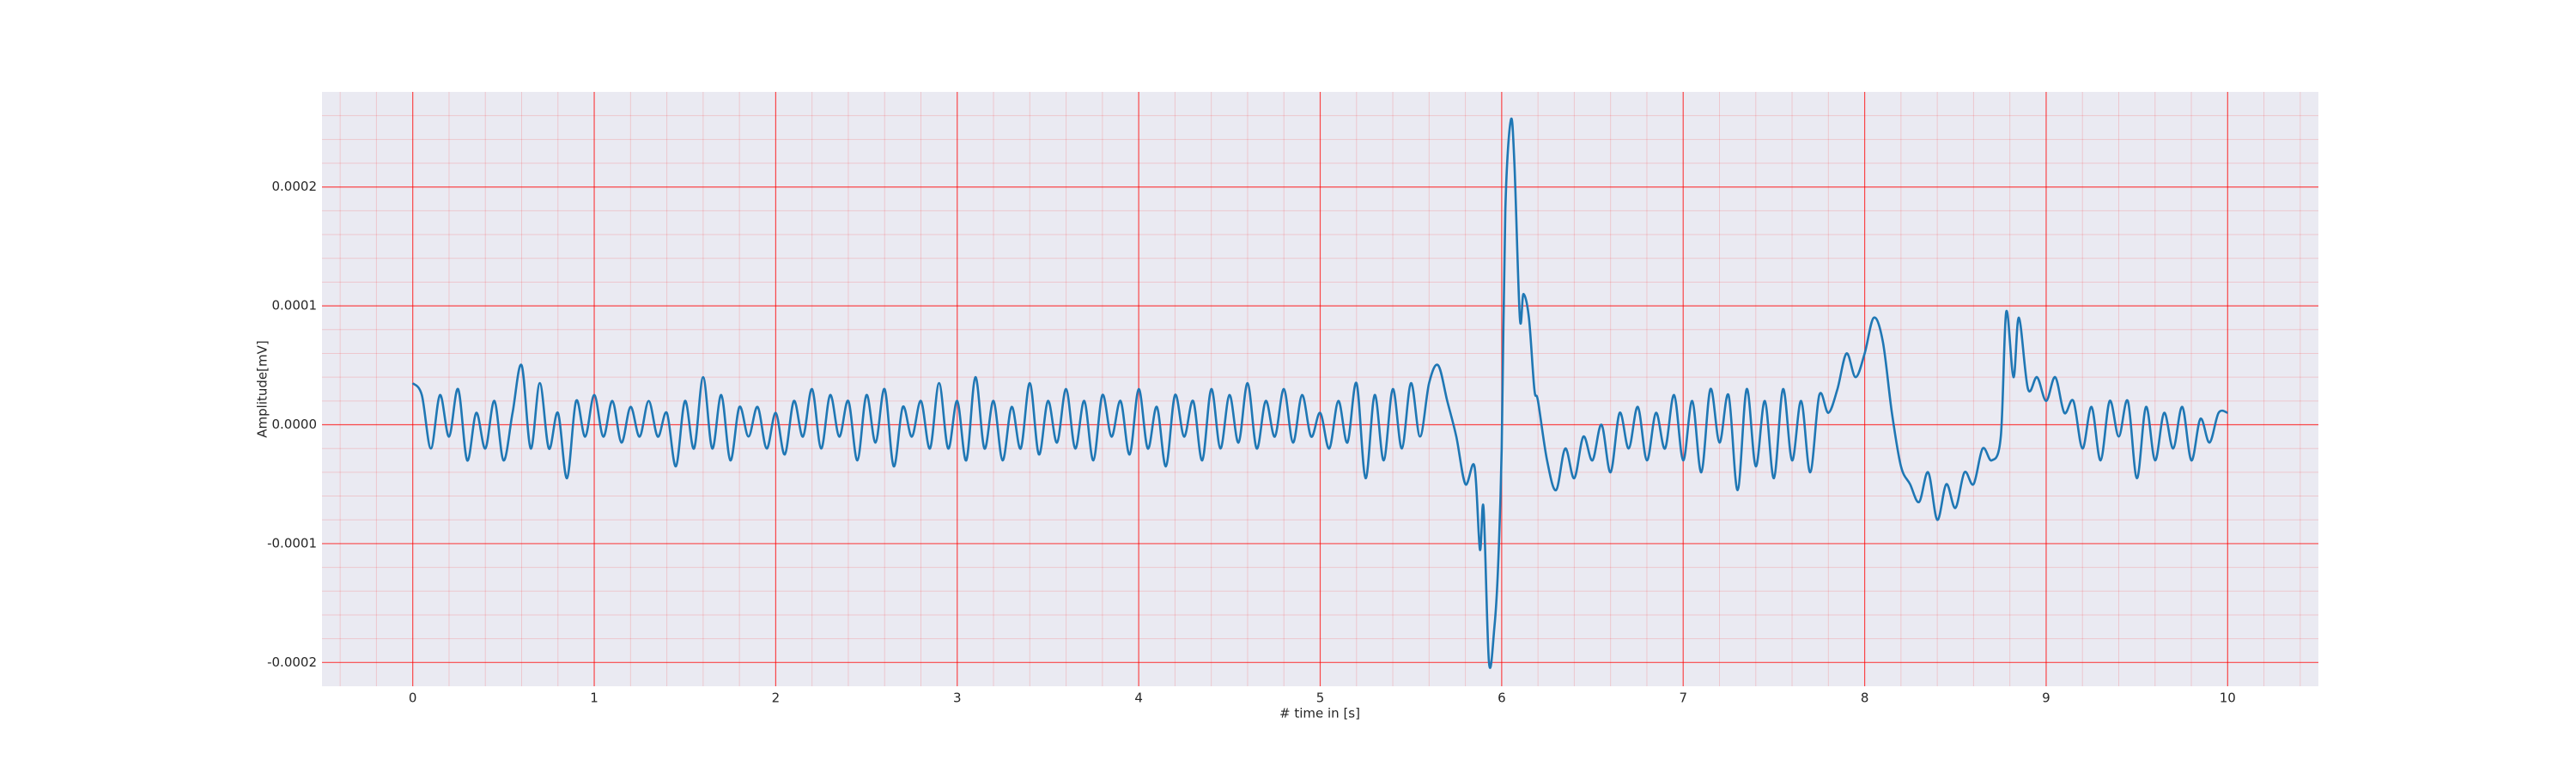  Describe the element at coordinates (777, 698) in the screenshot. I see `x-tick-label: 2` at that location.